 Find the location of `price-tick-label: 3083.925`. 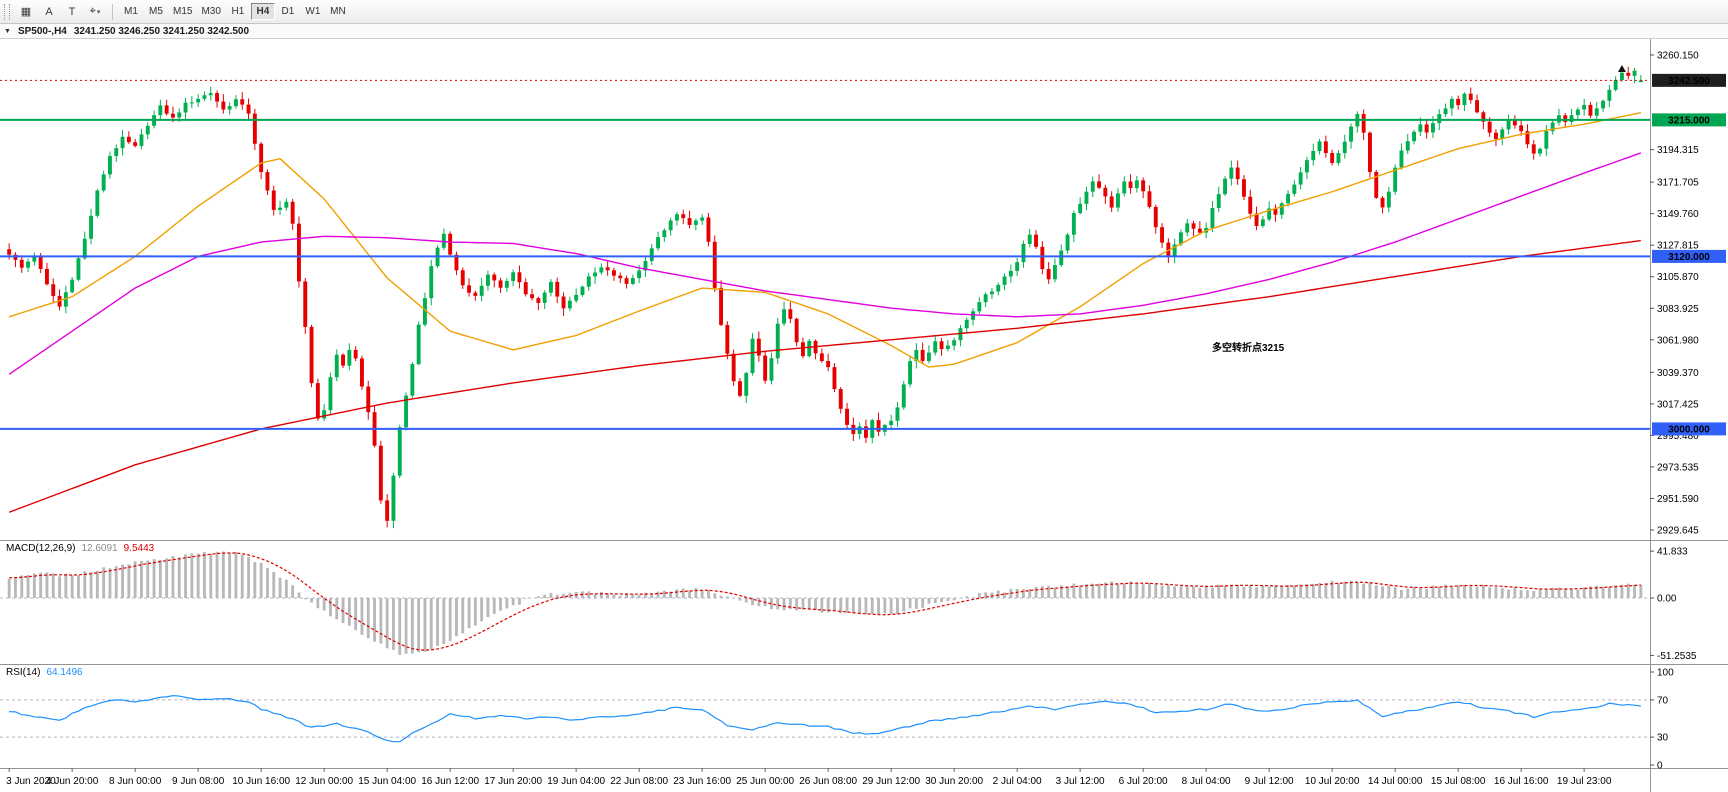

price-tick-label: 3083.925 is located at coordinates (1678, 309).